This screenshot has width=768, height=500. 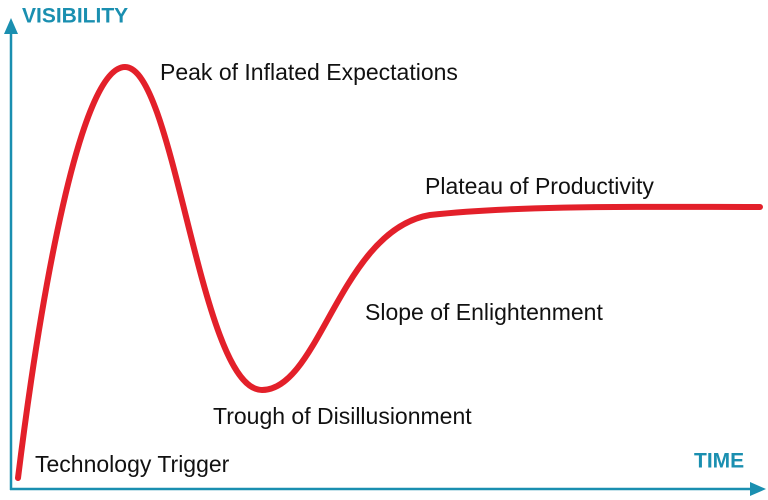 What do you see at coordinates (758, 489) in the screenshot?
I see `x-axis-arrow` at bounding box center [758, 489].